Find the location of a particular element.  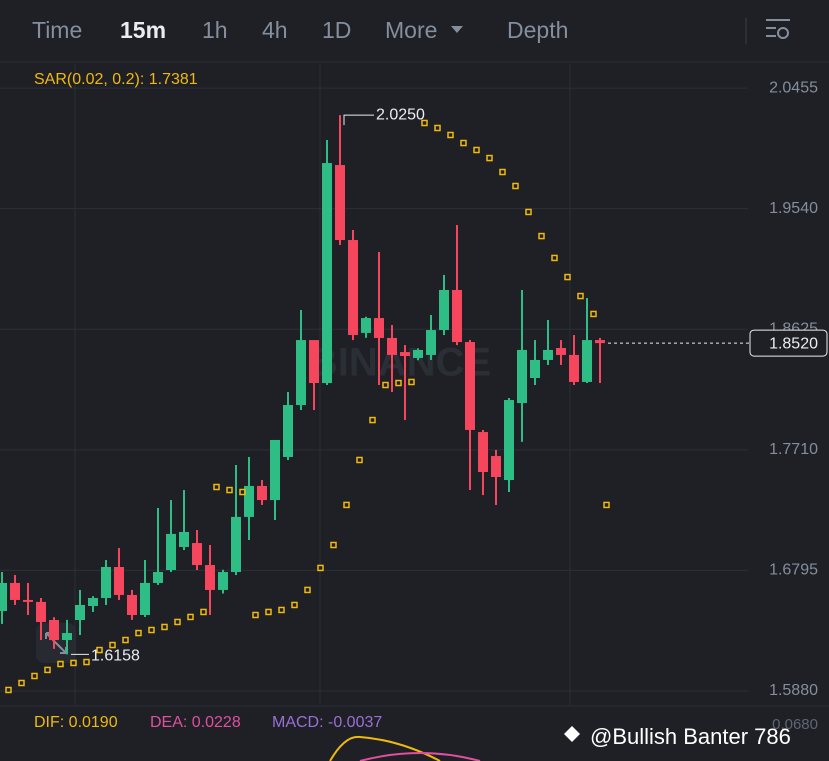

watermark: BINANCE is located at coordinates (400, 363).